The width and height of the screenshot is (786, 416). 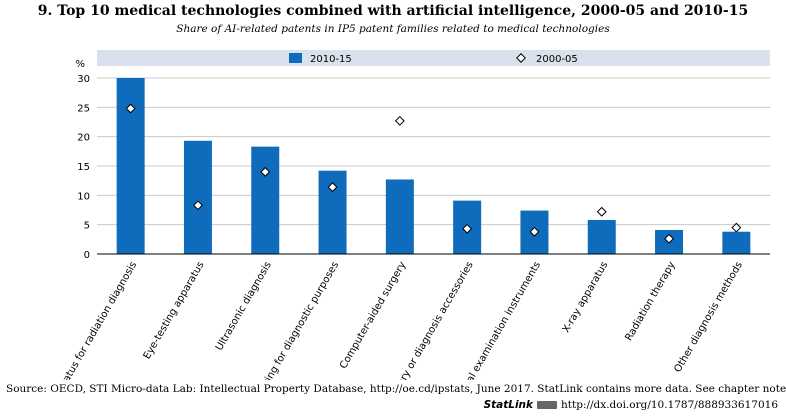 I want to click on legend-label-bar: 2010-15, so click(x=331, y=59).